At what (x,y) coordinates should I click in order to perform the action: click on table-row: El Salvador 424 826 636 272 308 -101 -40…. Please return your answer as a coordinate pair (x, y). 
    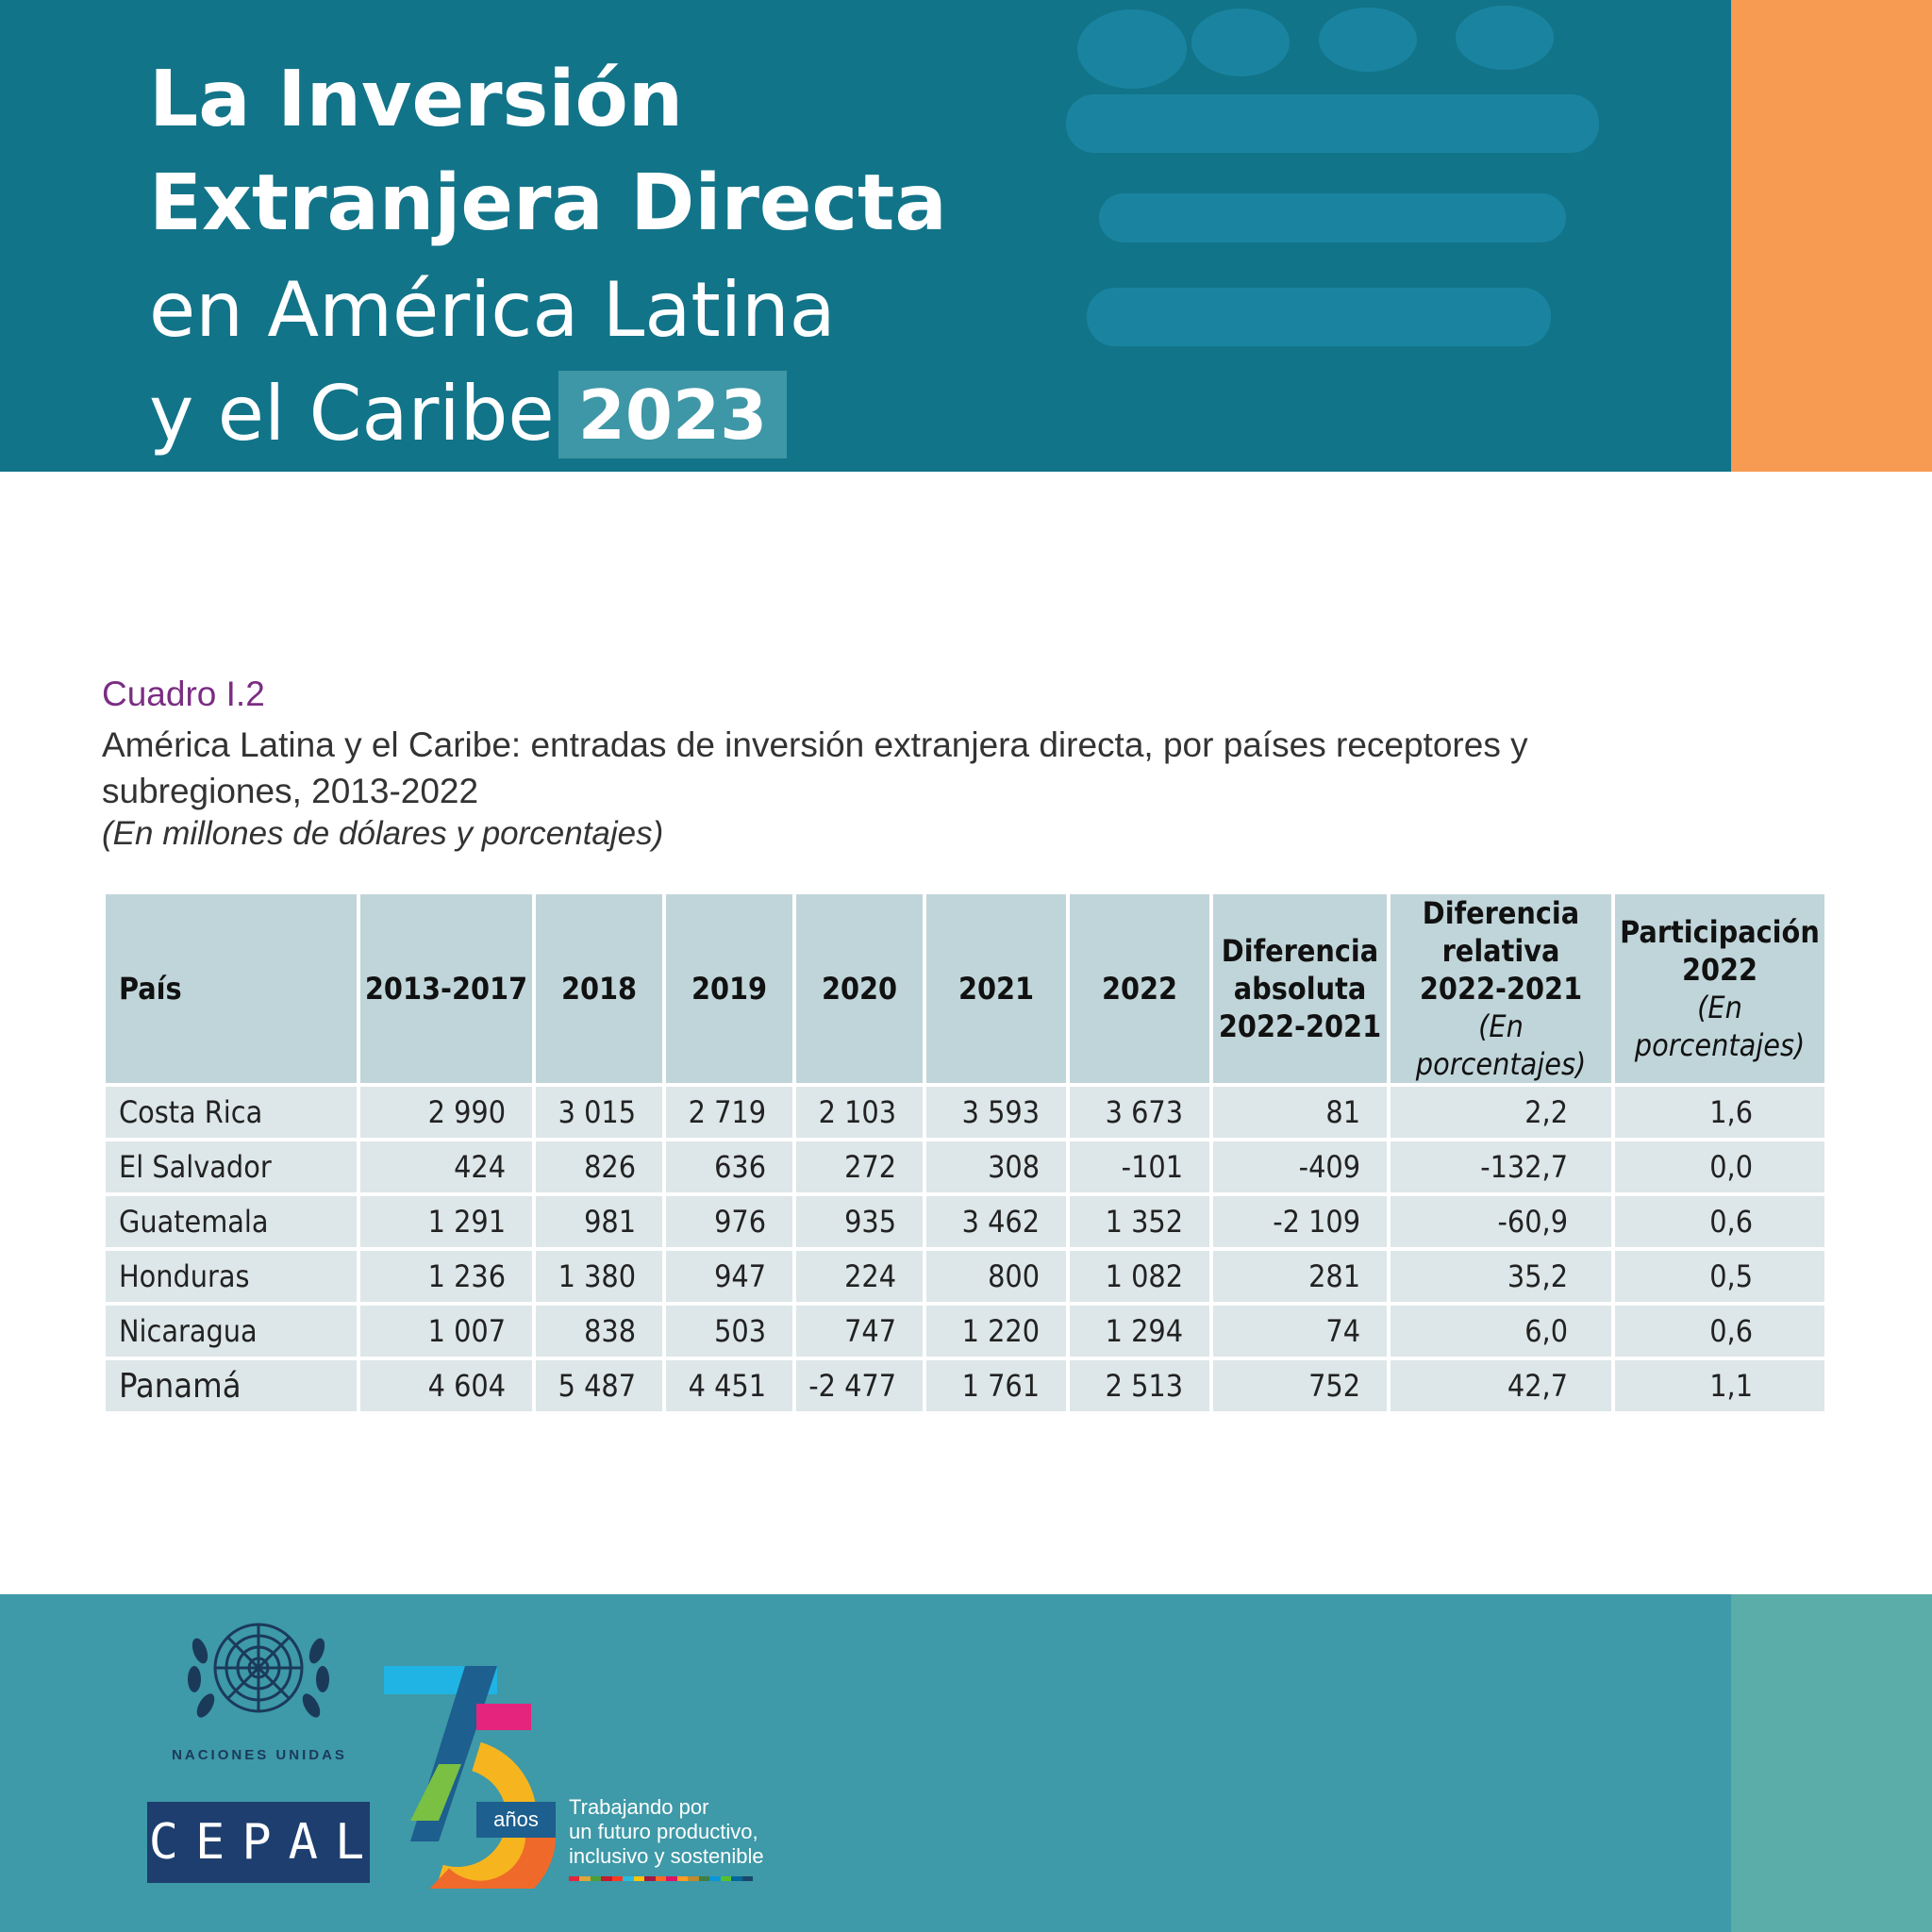
    Looking at the image, I should click on (965, 1167).